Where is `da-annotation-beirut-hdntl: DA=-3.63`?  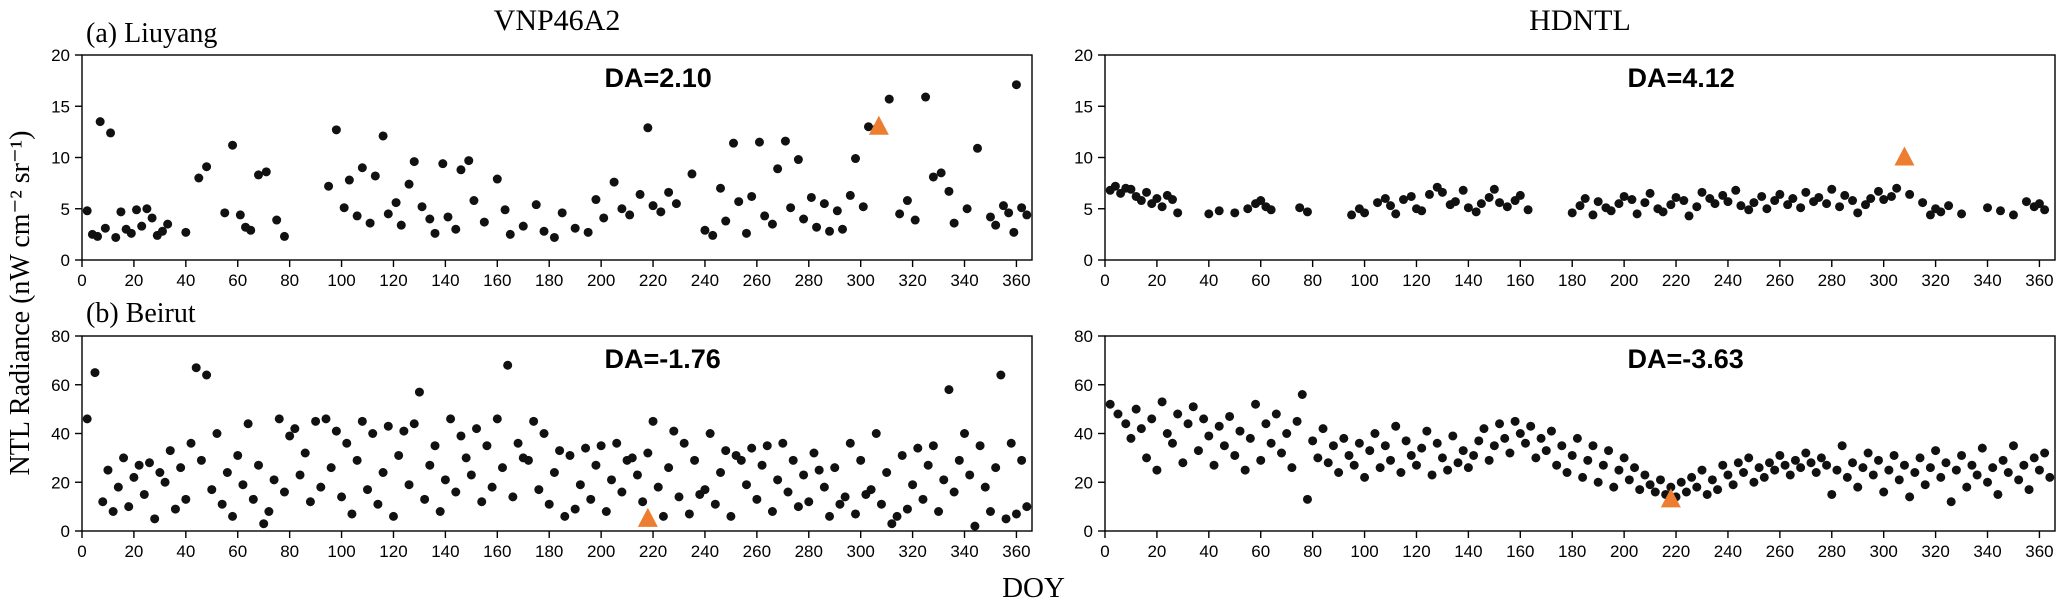
da-annotation-beirut-hdntl: DA=-3.63 is located at coordinates (1685, 359).